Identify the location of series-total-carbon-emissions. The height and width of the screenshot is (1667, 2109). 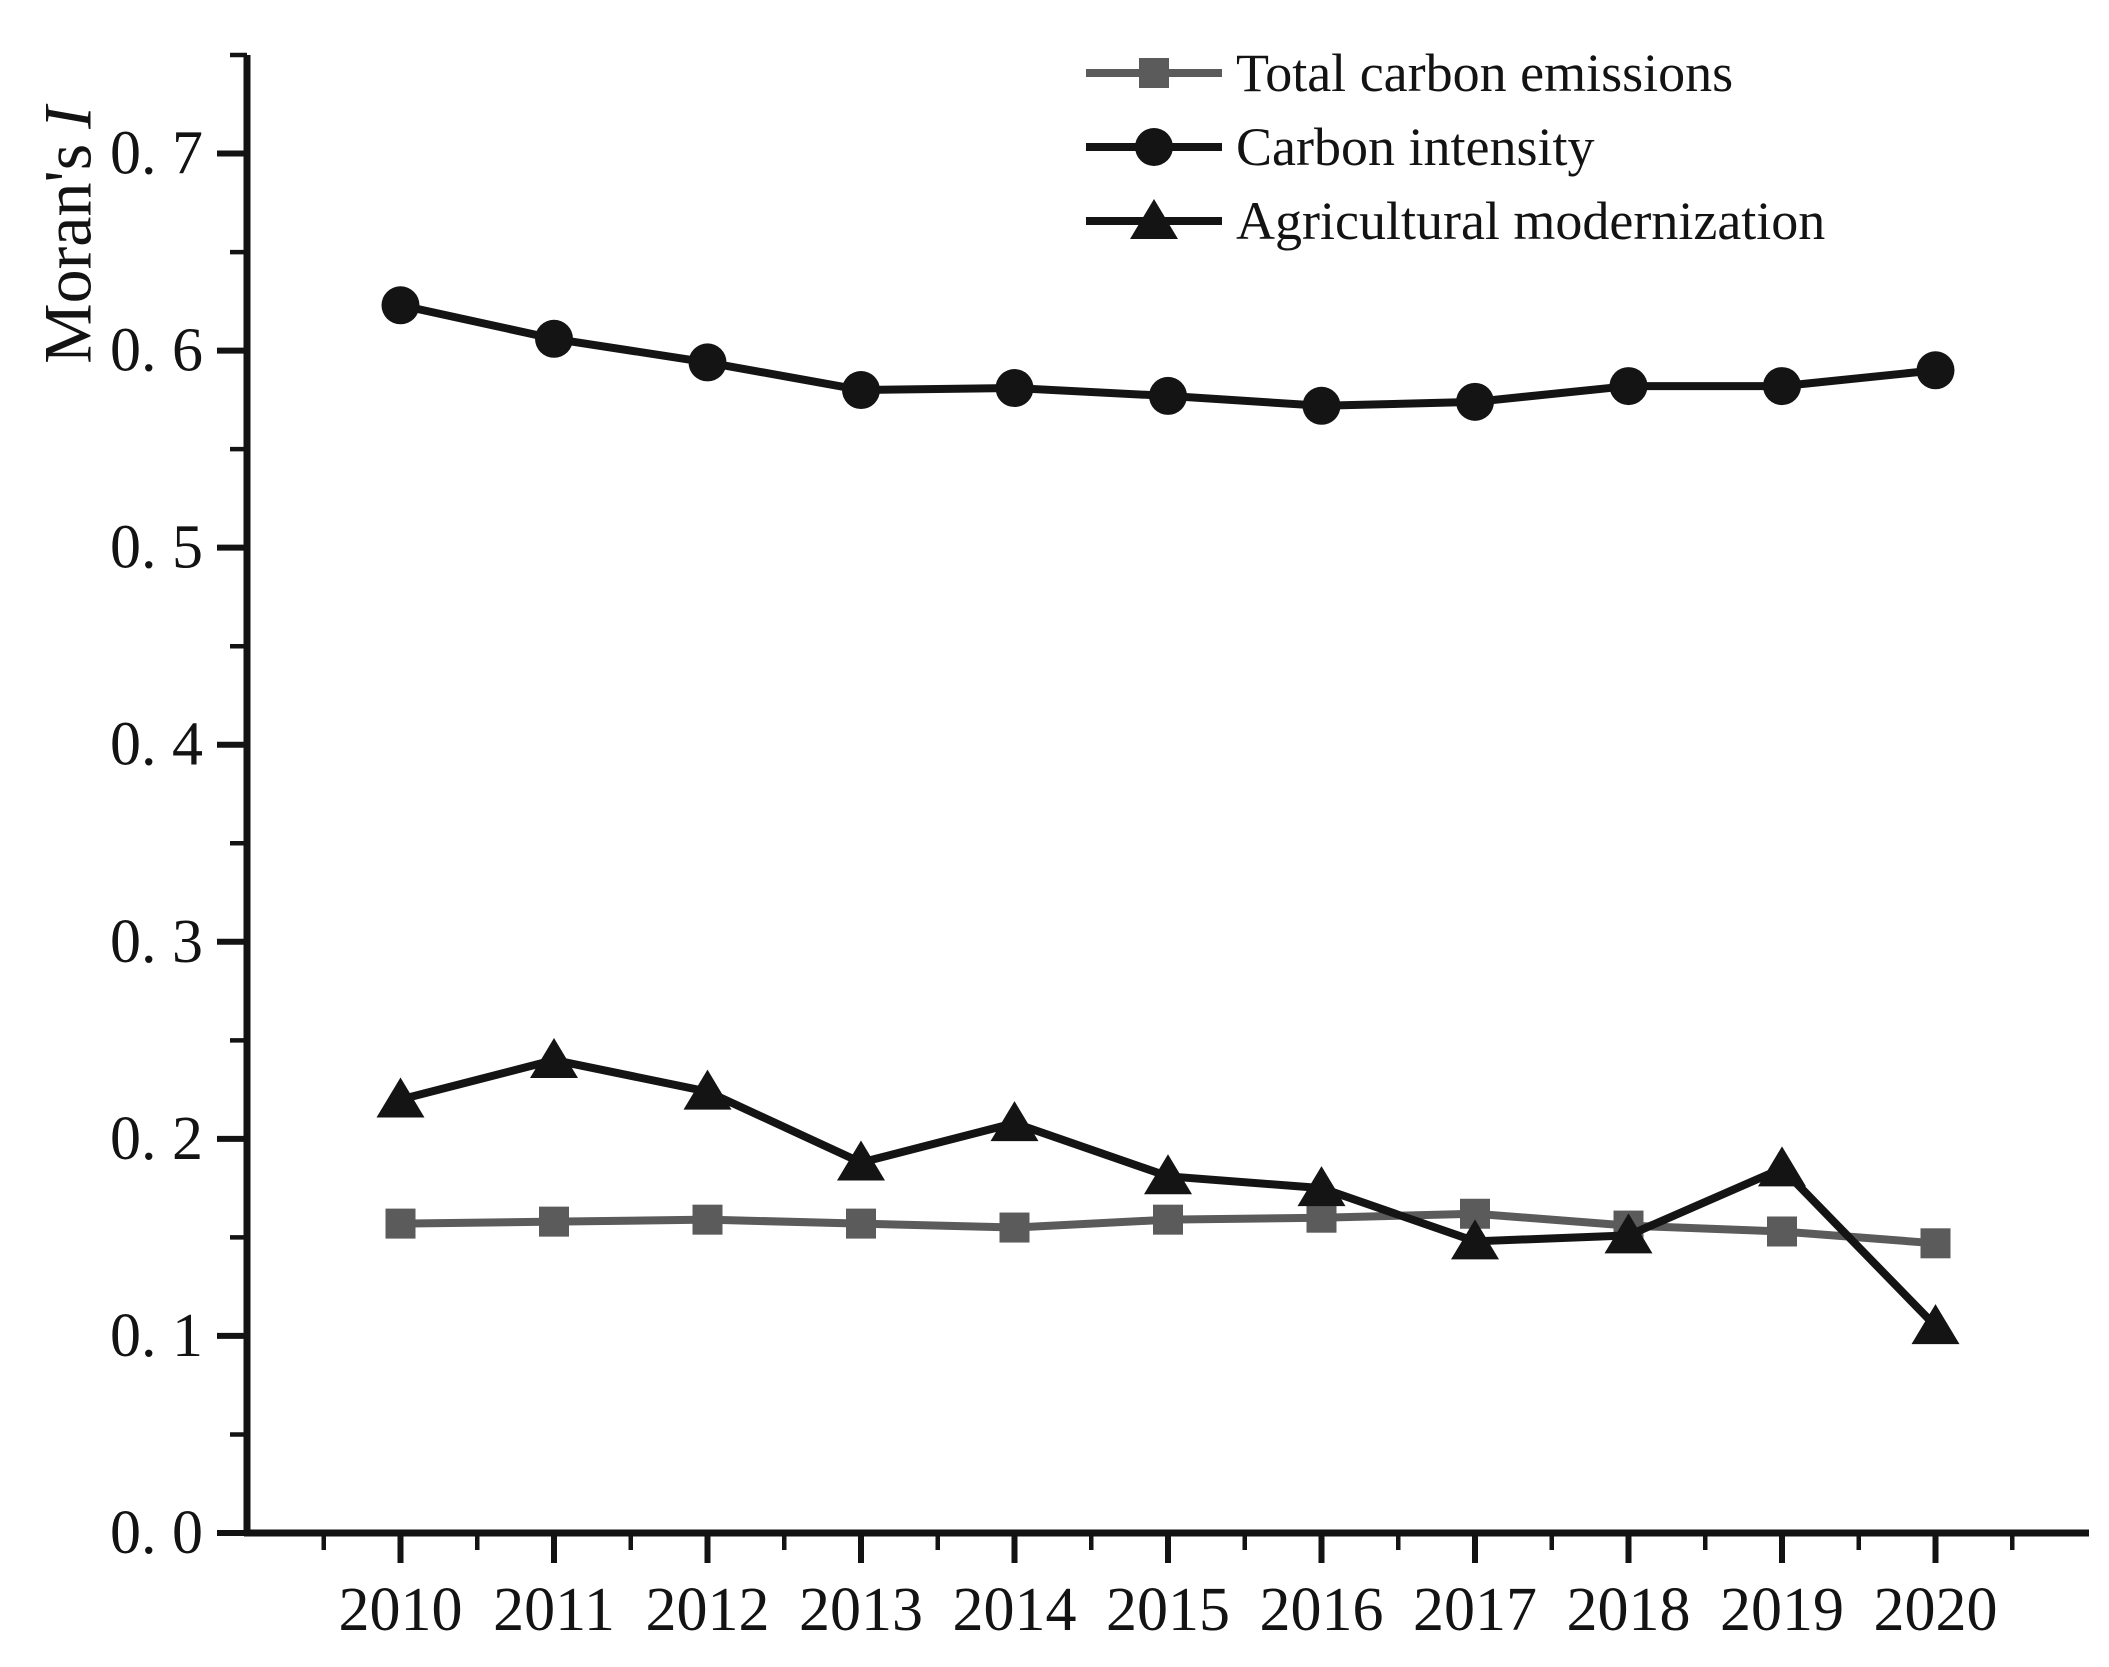
(1168, 1228).